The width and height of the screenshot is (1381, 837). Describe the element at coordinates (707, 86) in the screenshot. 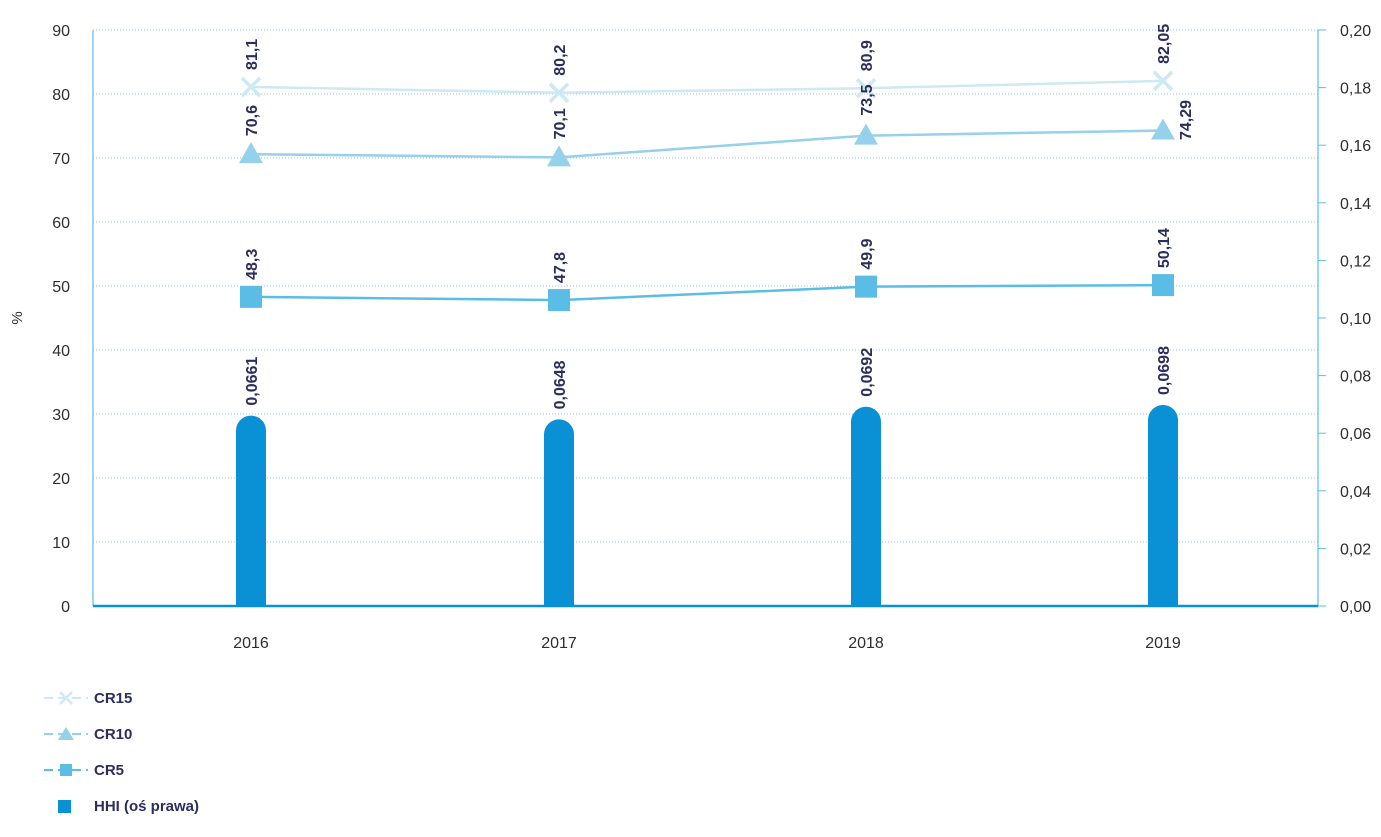

I see `series-line-cr15` at that location.